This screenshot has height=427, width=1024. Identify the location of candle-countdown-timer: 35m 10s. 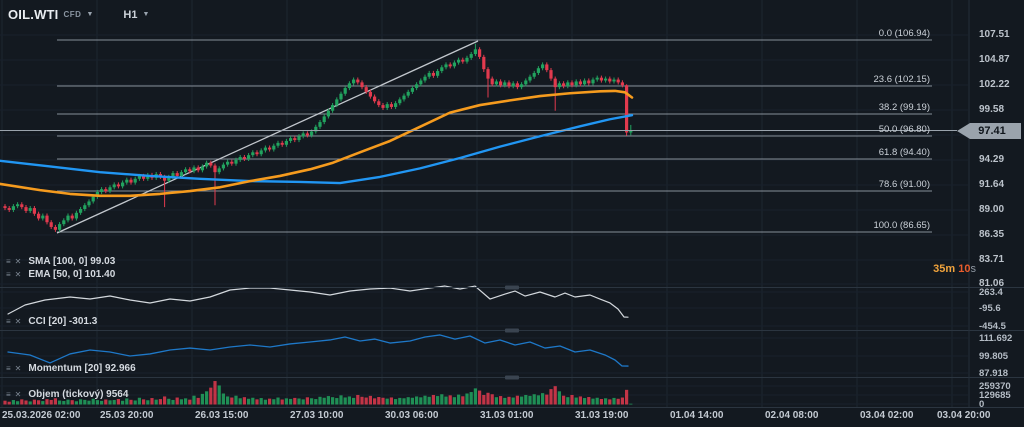
(926, 269).